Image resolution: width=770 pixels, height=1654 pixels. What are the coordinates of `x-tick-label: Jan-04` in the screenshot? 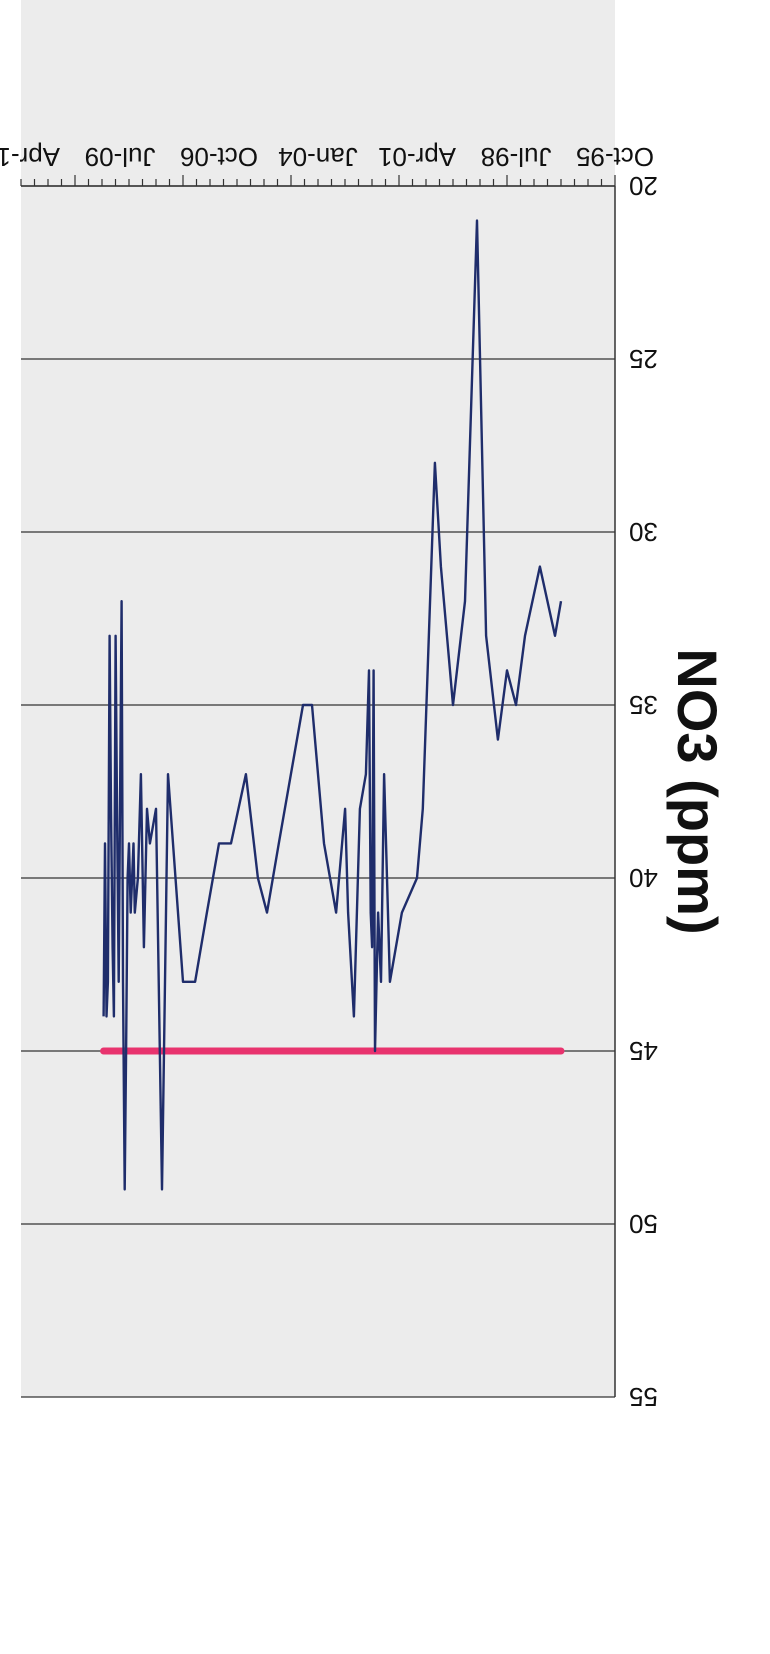 It's located at (318, 157).